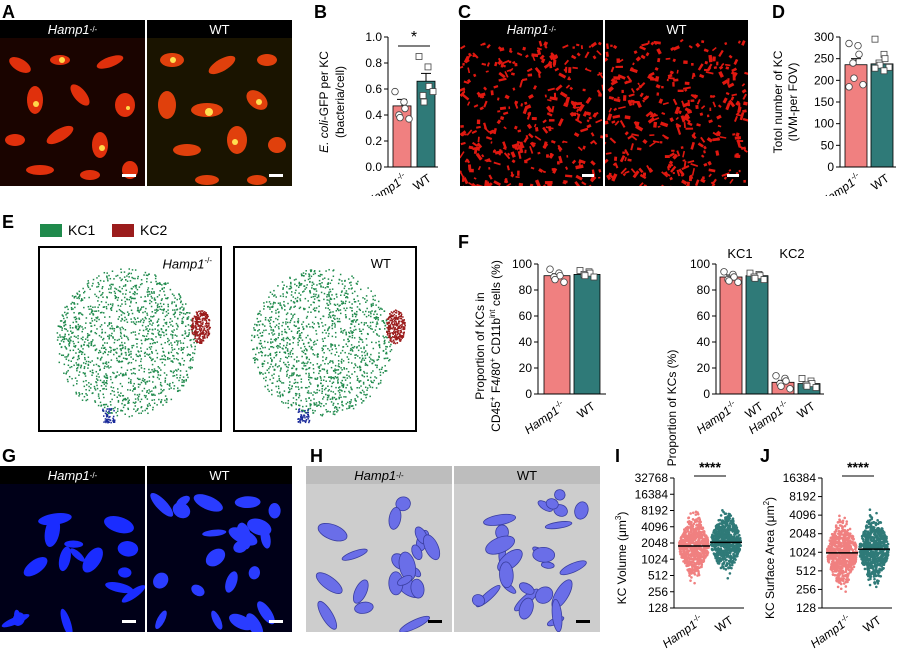 This screenshot has height=656, width=900. Describe the element at coordinates (373, 37) in the screenshot. I see `y-tick-label: 1.0` at that location.